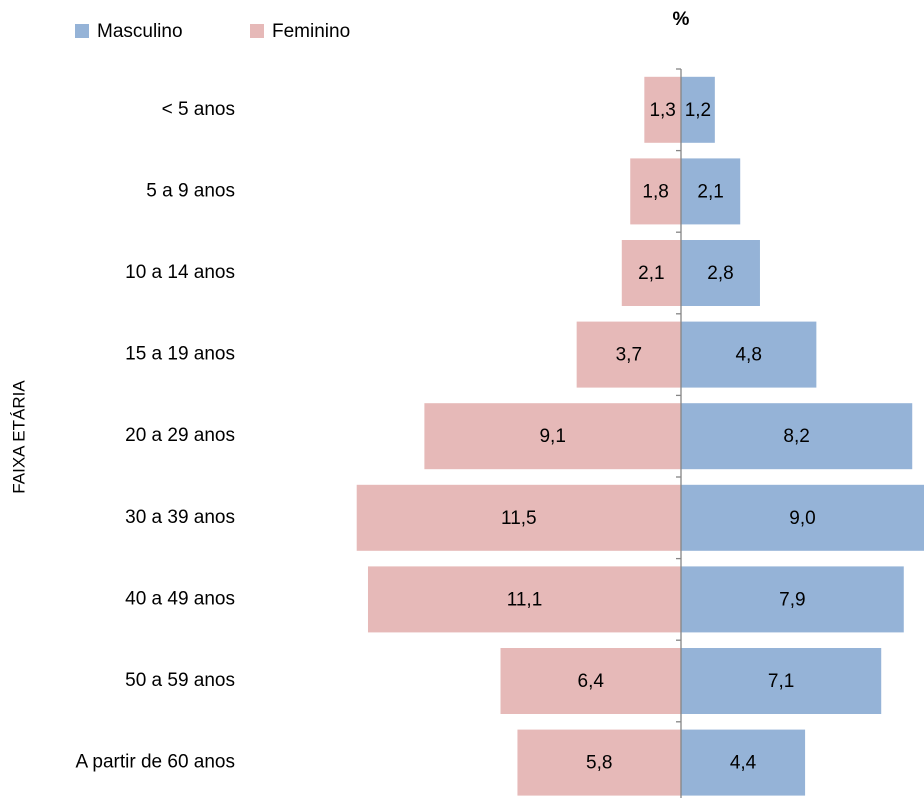 The image size is (924, 798). I want to click on data-label: 3,7, so click(629, 355).